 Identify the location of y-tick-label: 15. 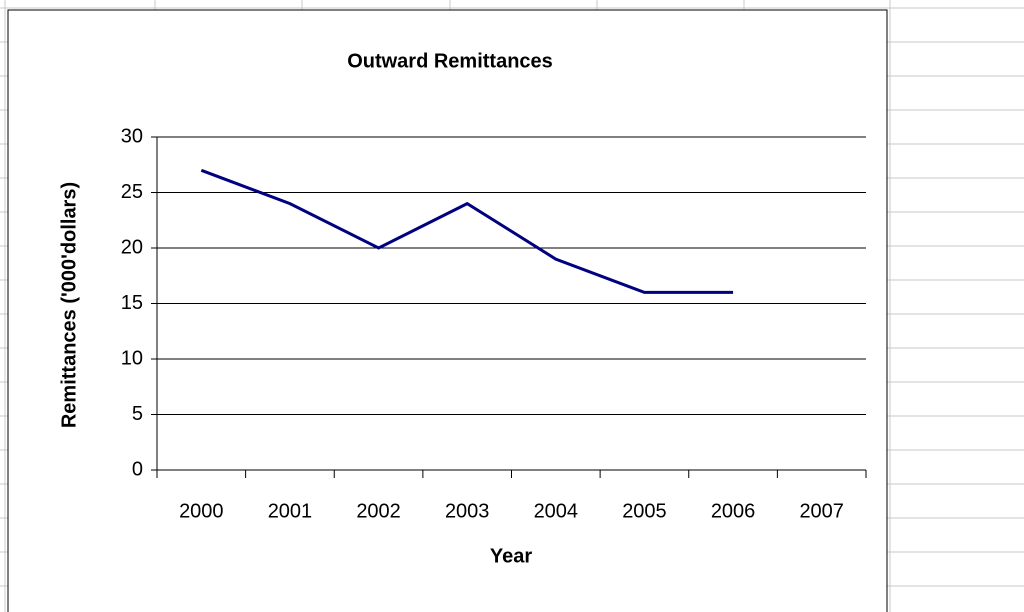
(132, 303).